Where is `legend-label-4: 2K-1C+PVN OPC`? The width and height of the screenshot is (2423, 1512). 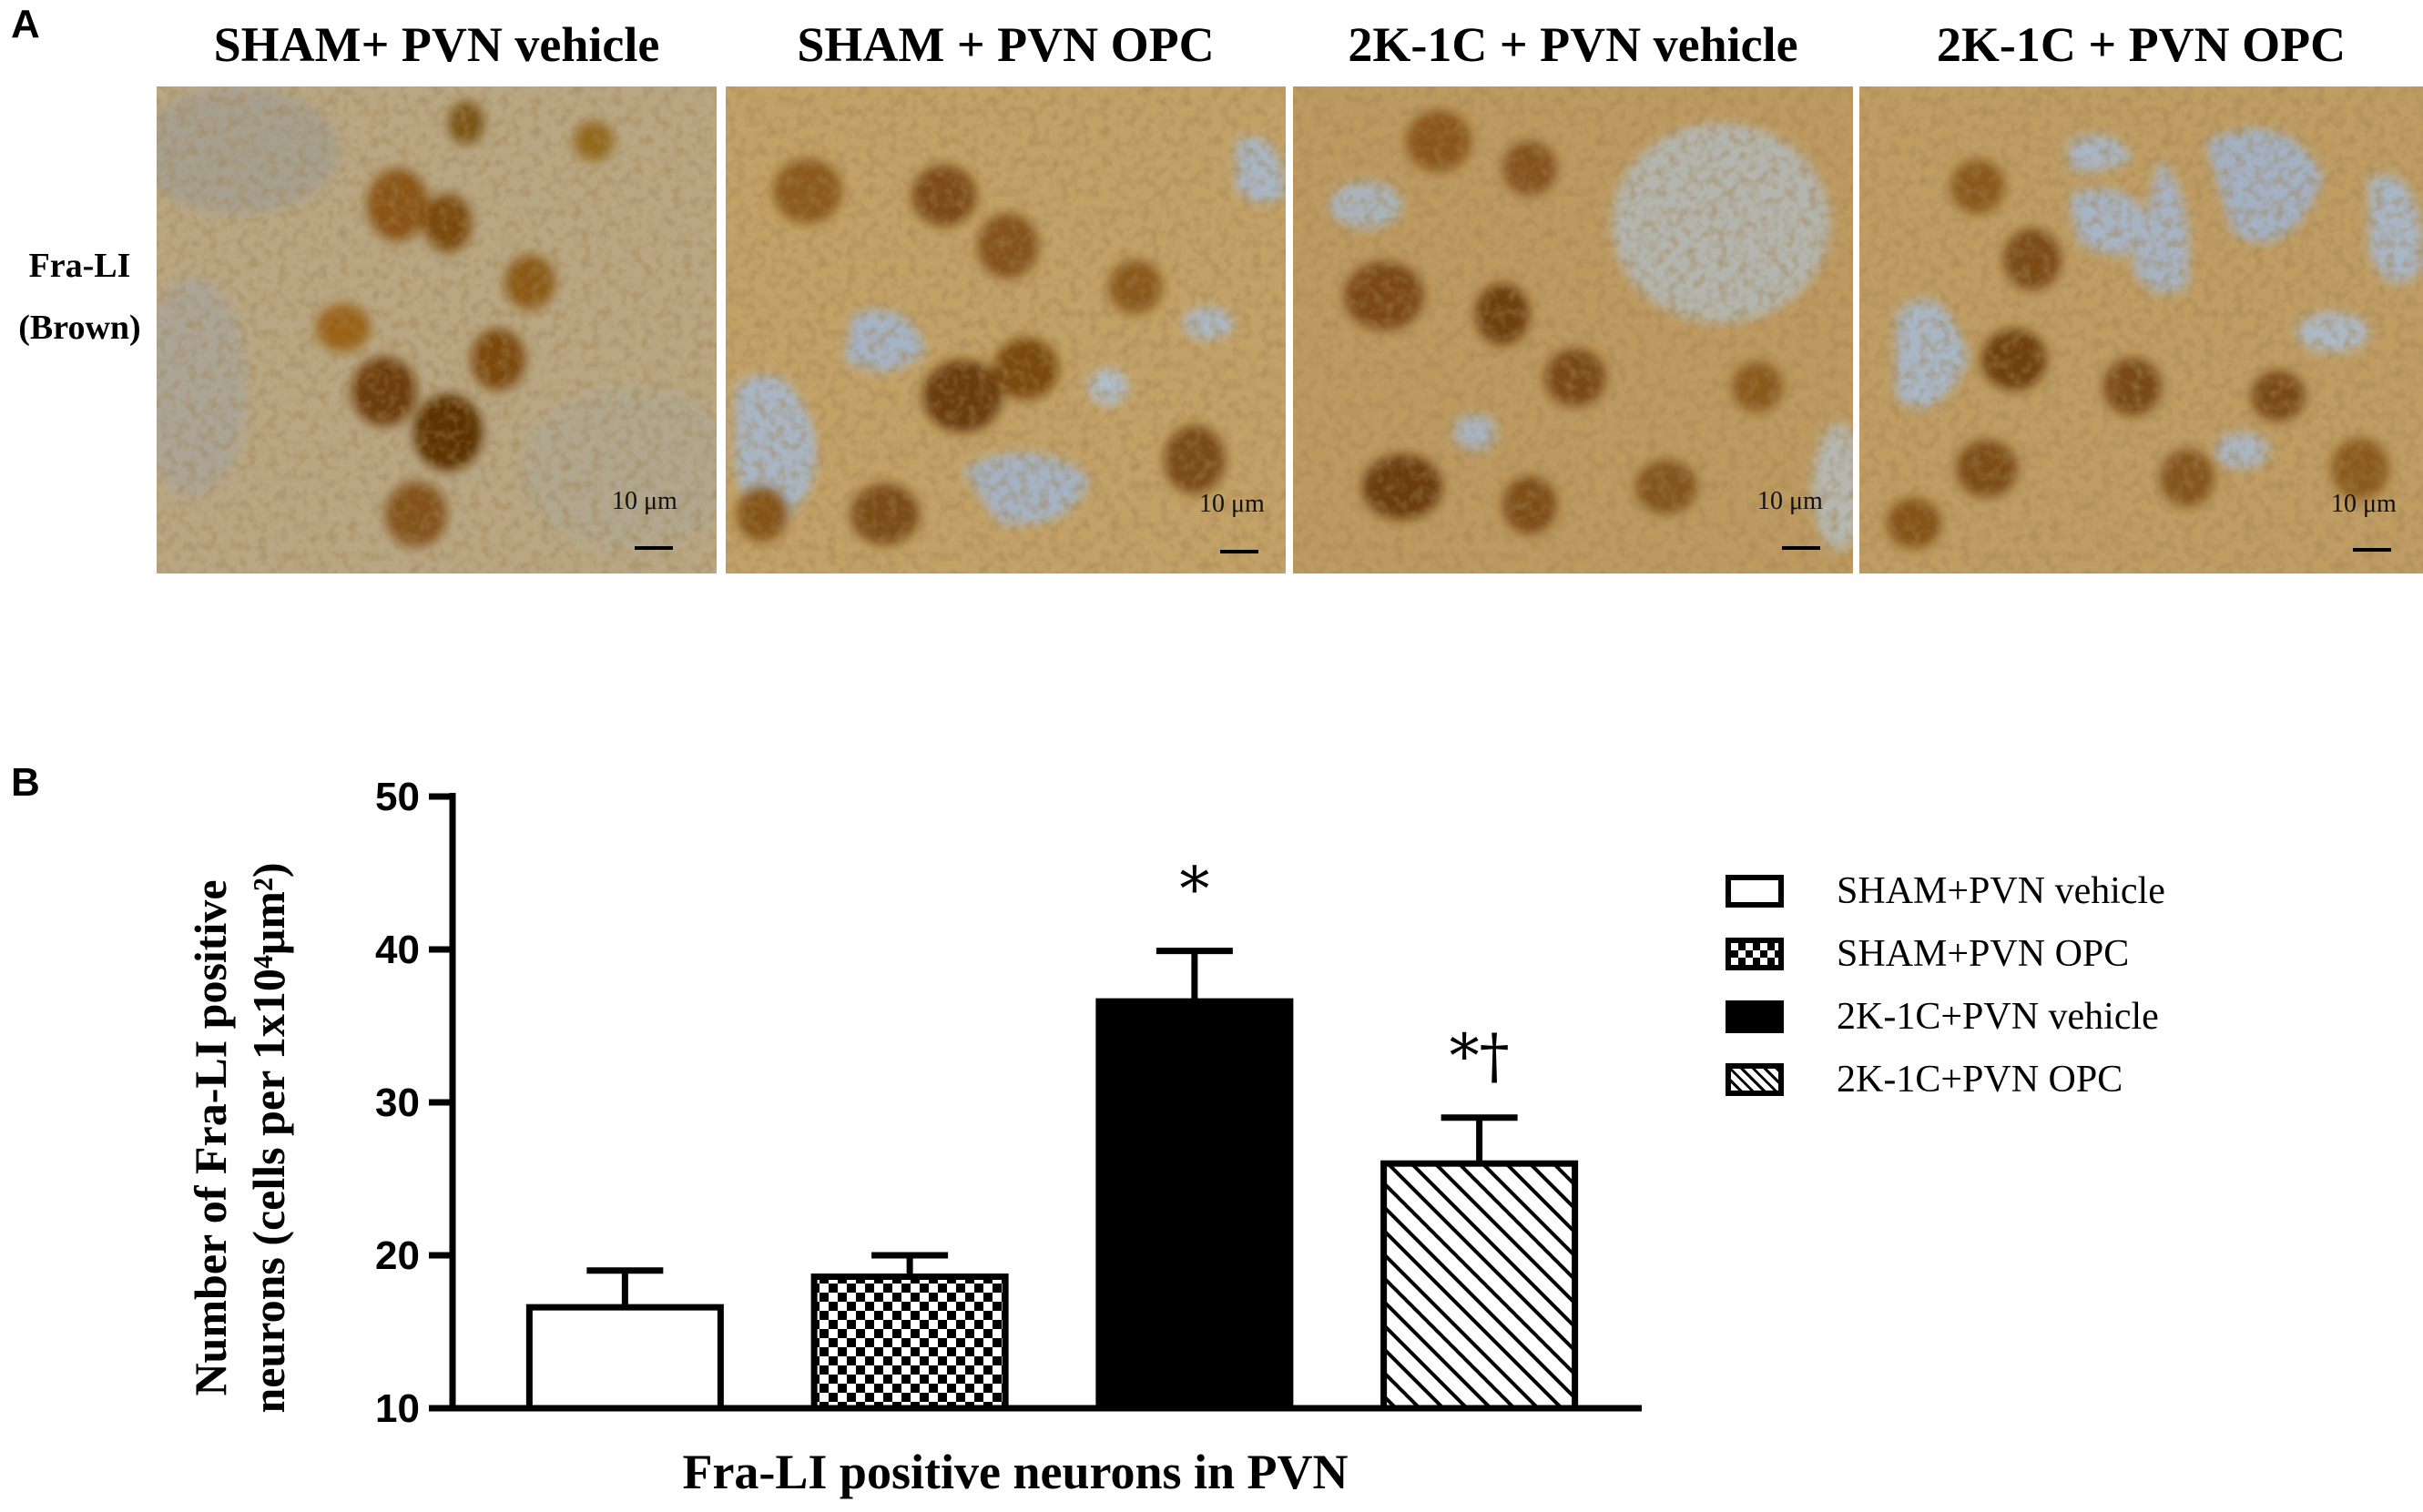
legend-label-4: 2K-1C+PVN OPC is located at coordinates (1980, 1080).